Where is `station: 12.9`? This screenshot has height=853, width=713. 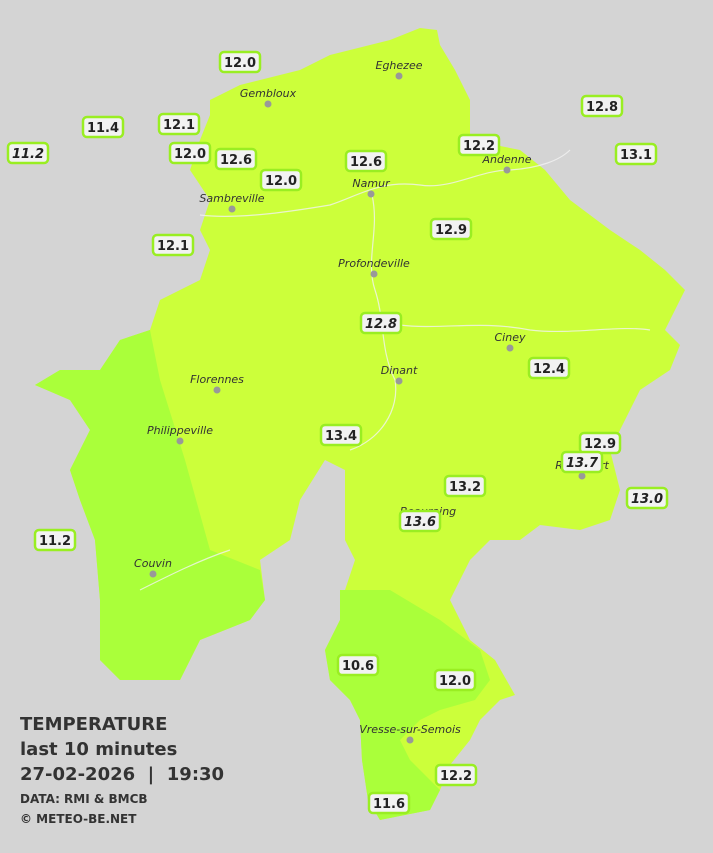 station: 12.9 is located at coordinates (600, 443).